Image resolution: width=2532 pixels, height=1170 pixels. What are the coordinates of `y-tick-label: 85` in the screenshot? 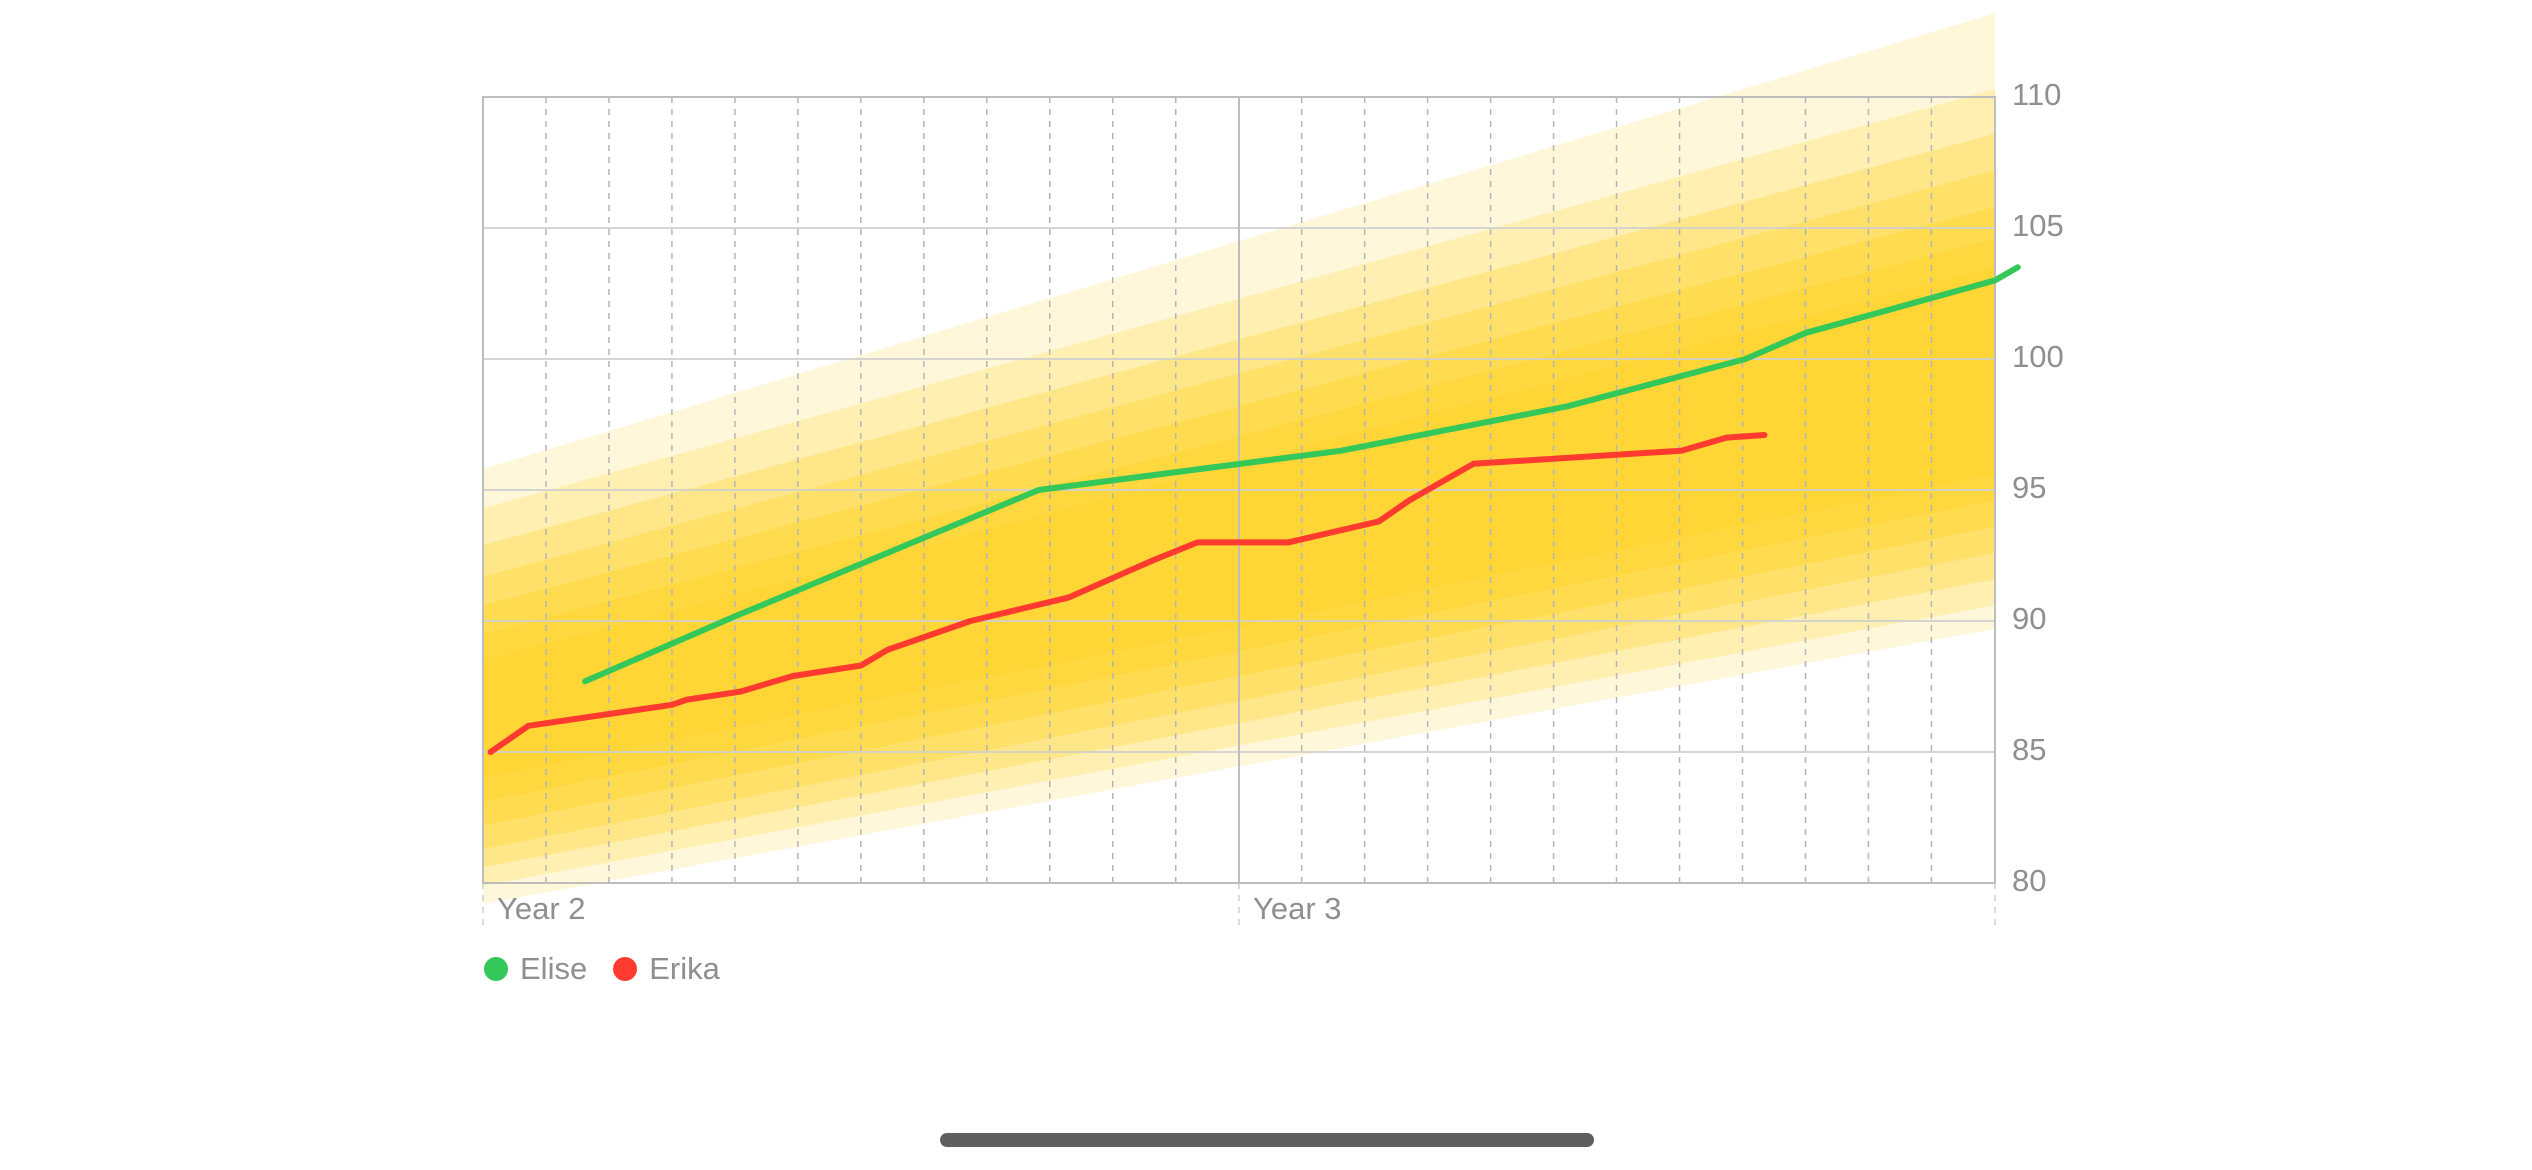 It's located at (2029, 749).